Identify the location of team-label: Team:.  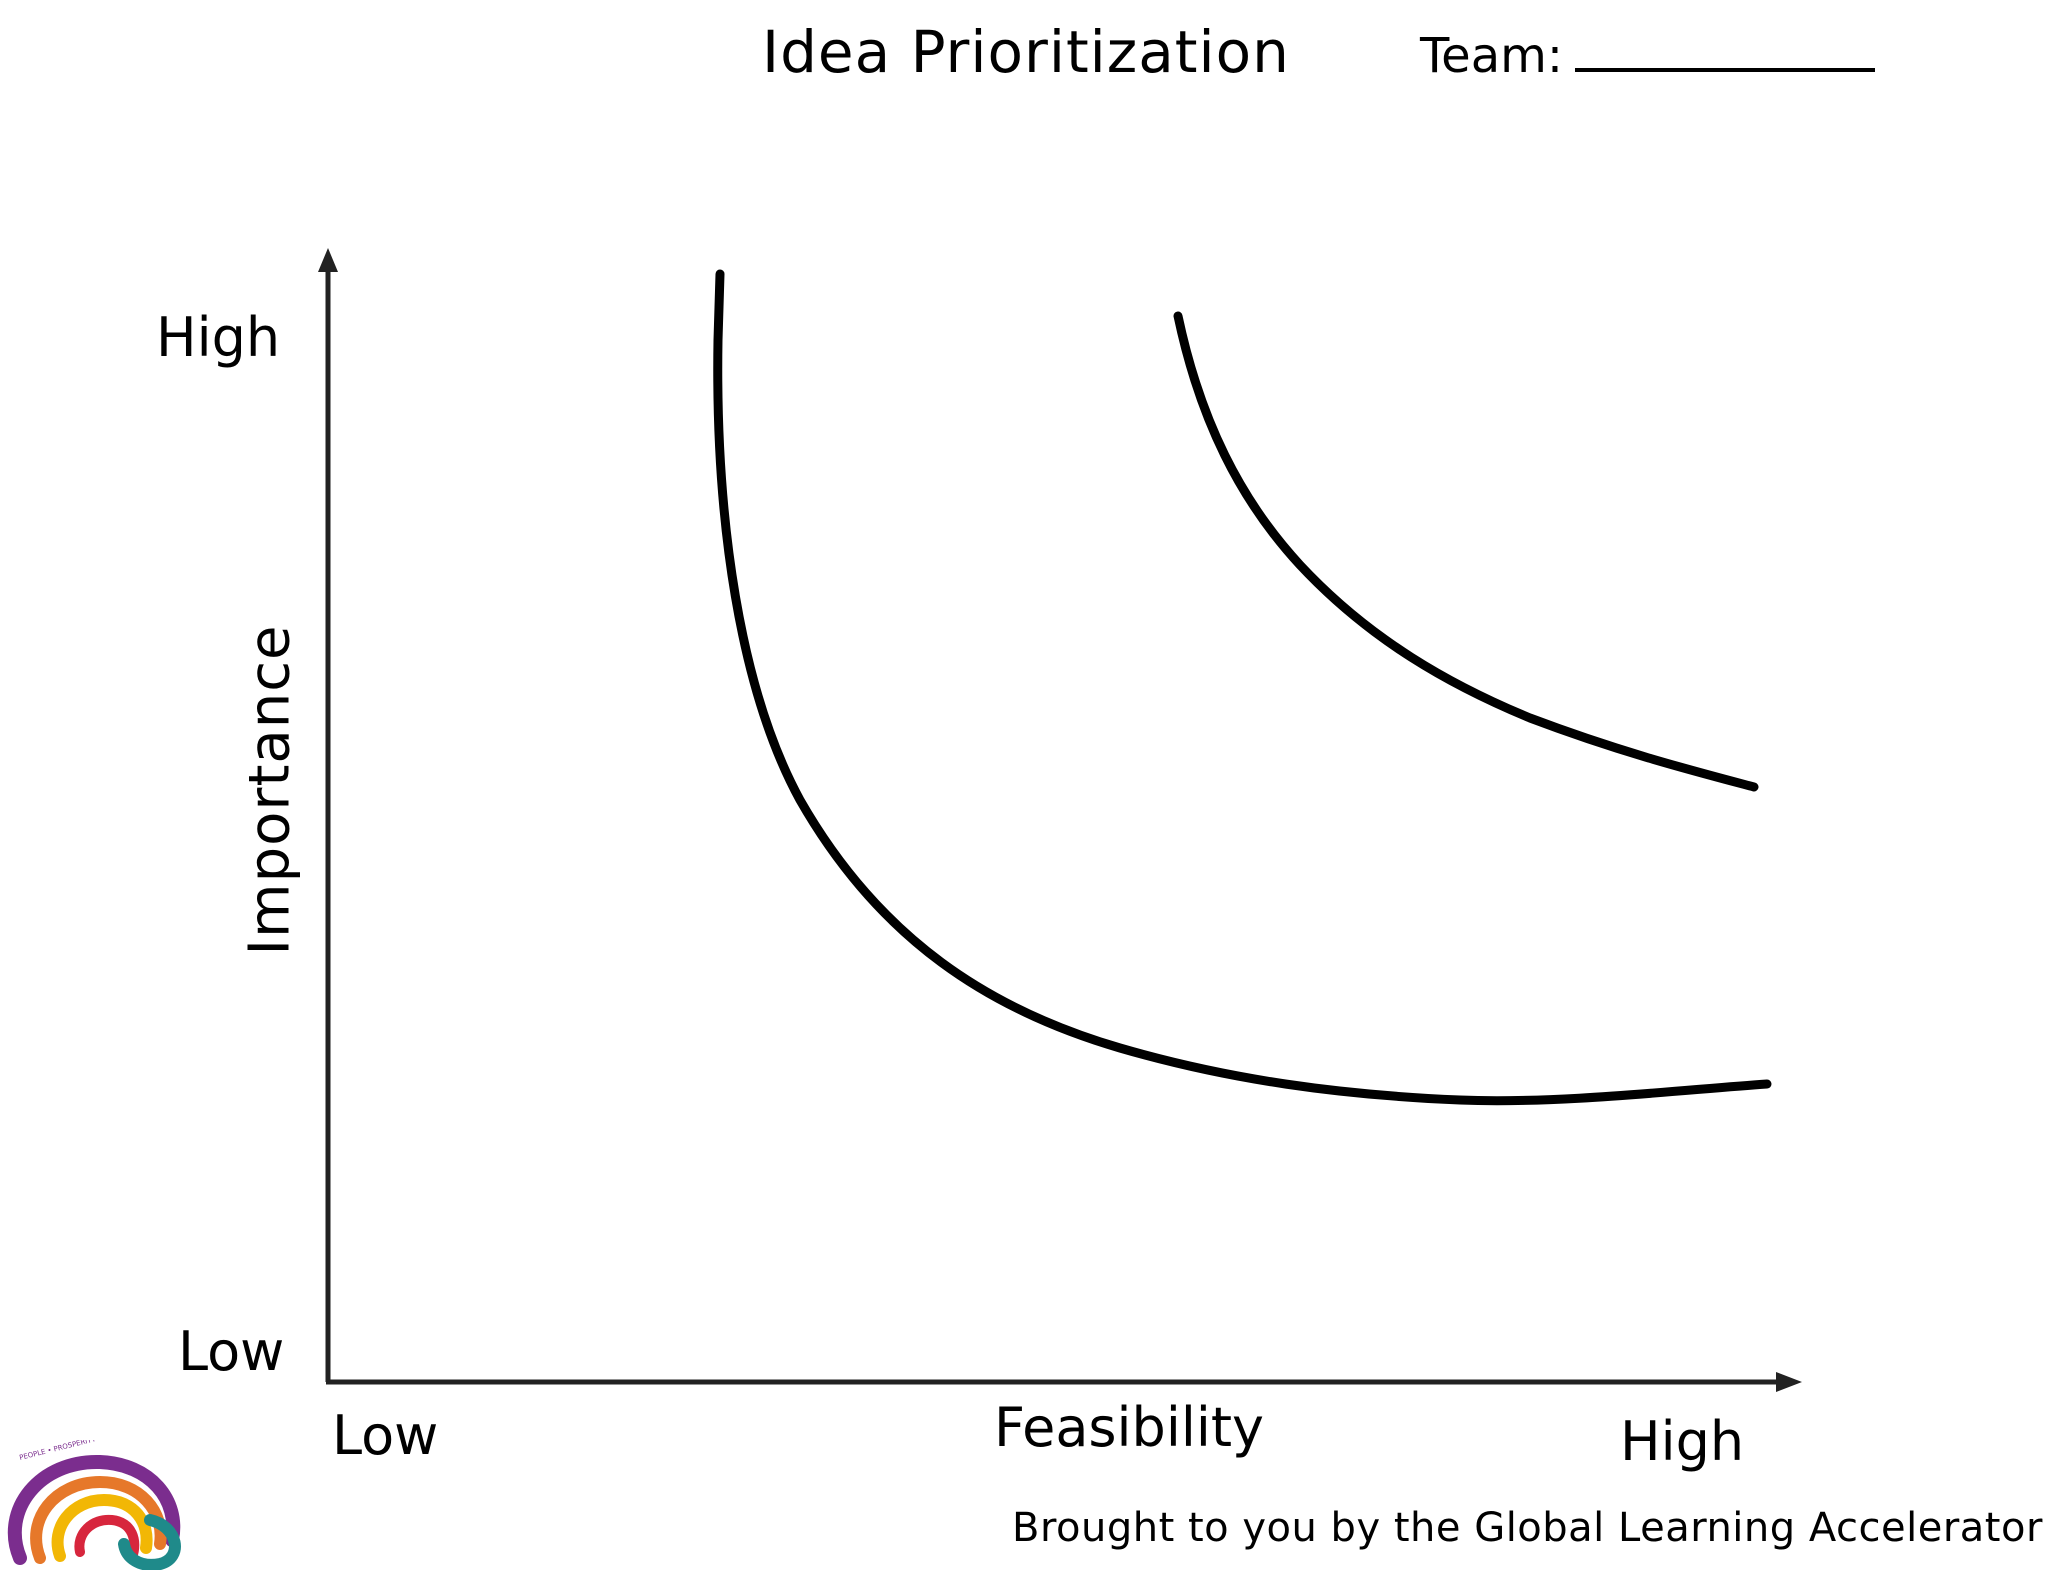
(1492, 56).